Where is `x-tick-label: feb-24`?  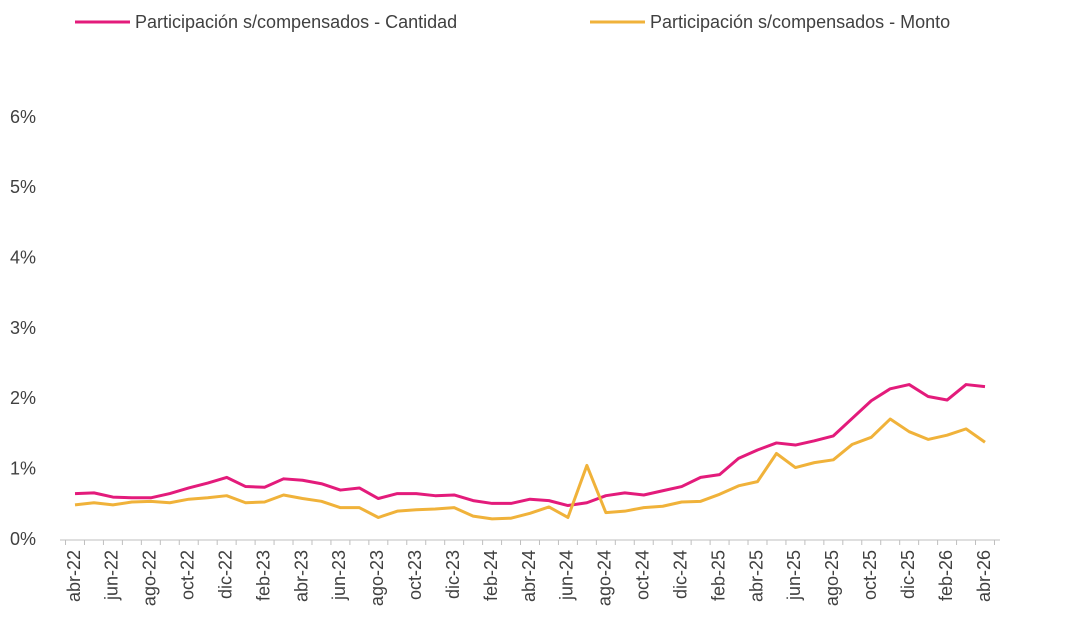
x-tick-label: feb-24 is located at coordinates (491, 575).